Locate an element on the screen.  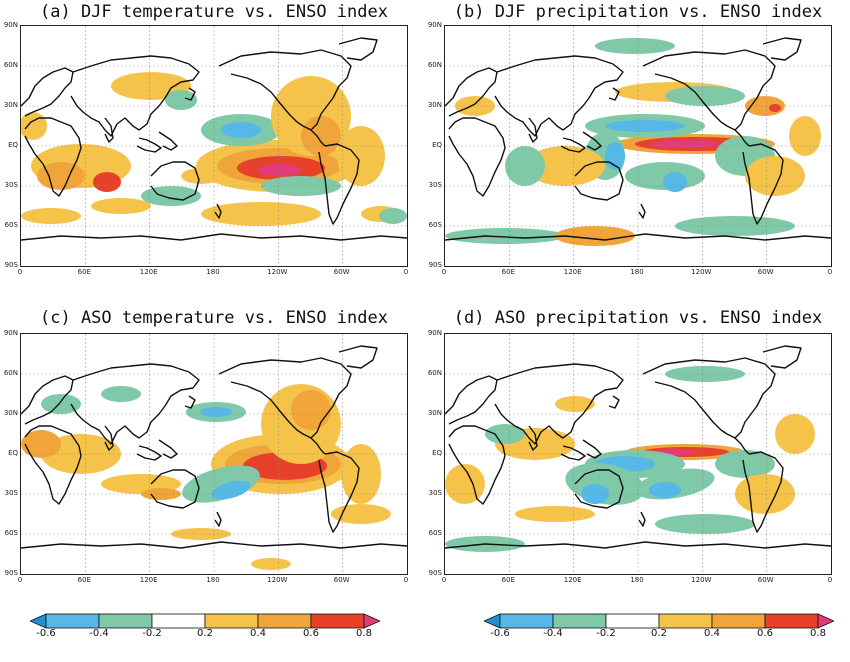
lon-label: 180 is located at coordinates (213, 272).